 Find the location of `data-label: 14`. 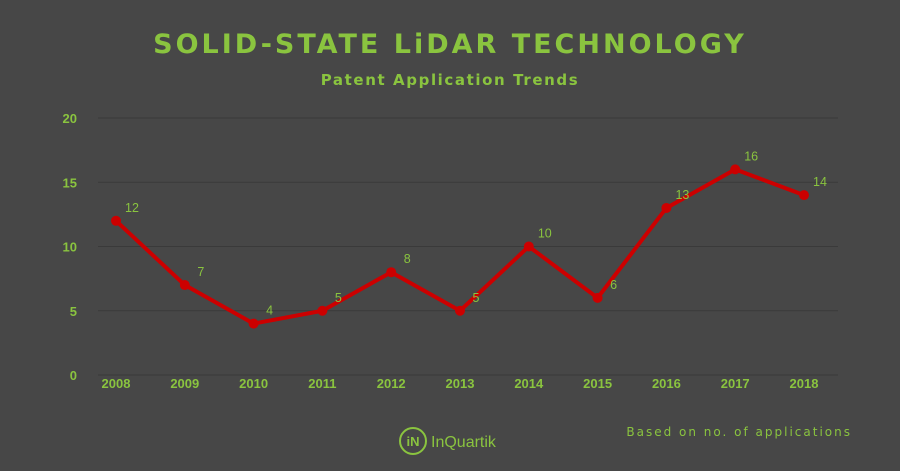

data-label: 14 is located at coordinates (820, 182).